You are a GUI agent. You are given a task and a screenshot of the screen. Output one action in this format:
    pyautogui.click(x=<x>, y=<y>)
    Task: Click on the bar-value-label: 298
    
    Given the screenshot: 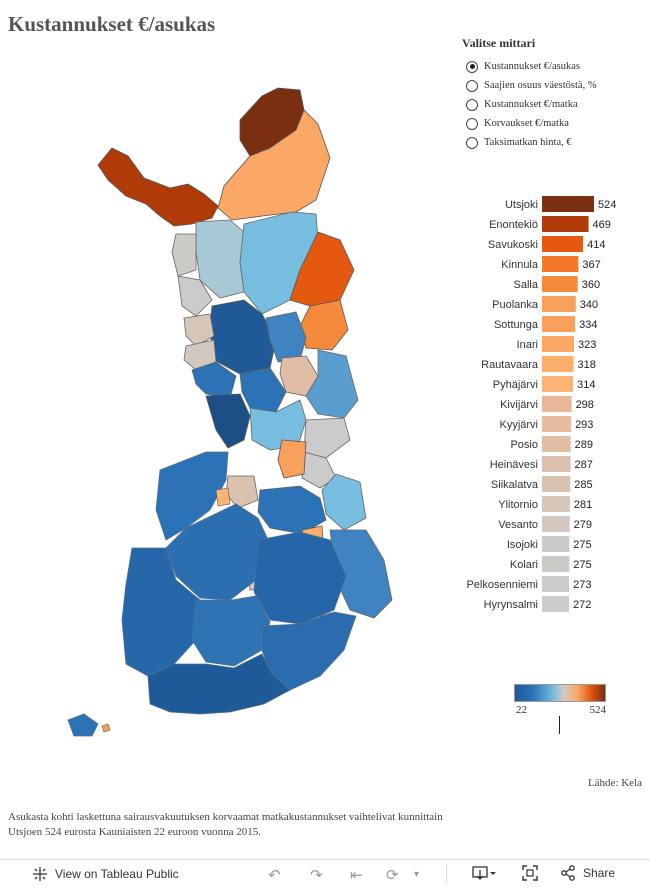 What is the action you would take?
    pyautogui.click(x=585, y=405)
    